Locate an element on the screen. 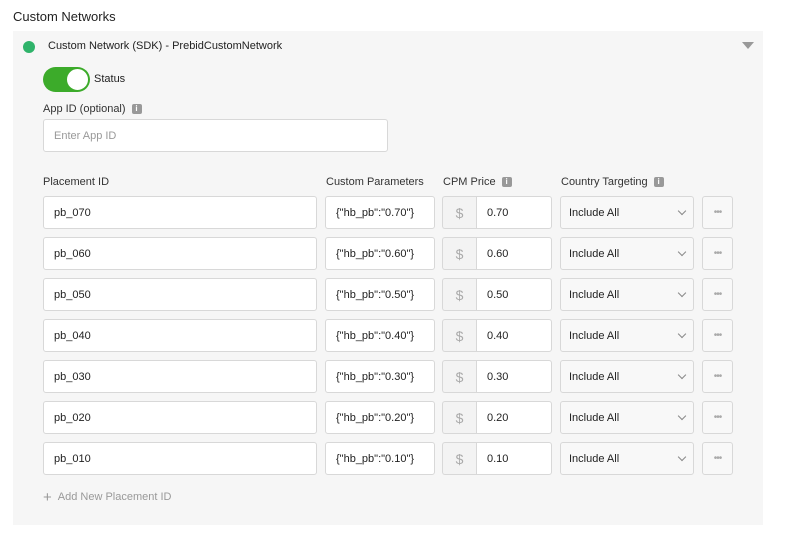  col-params: Custom Parameters is located at coordinates (375, 182).